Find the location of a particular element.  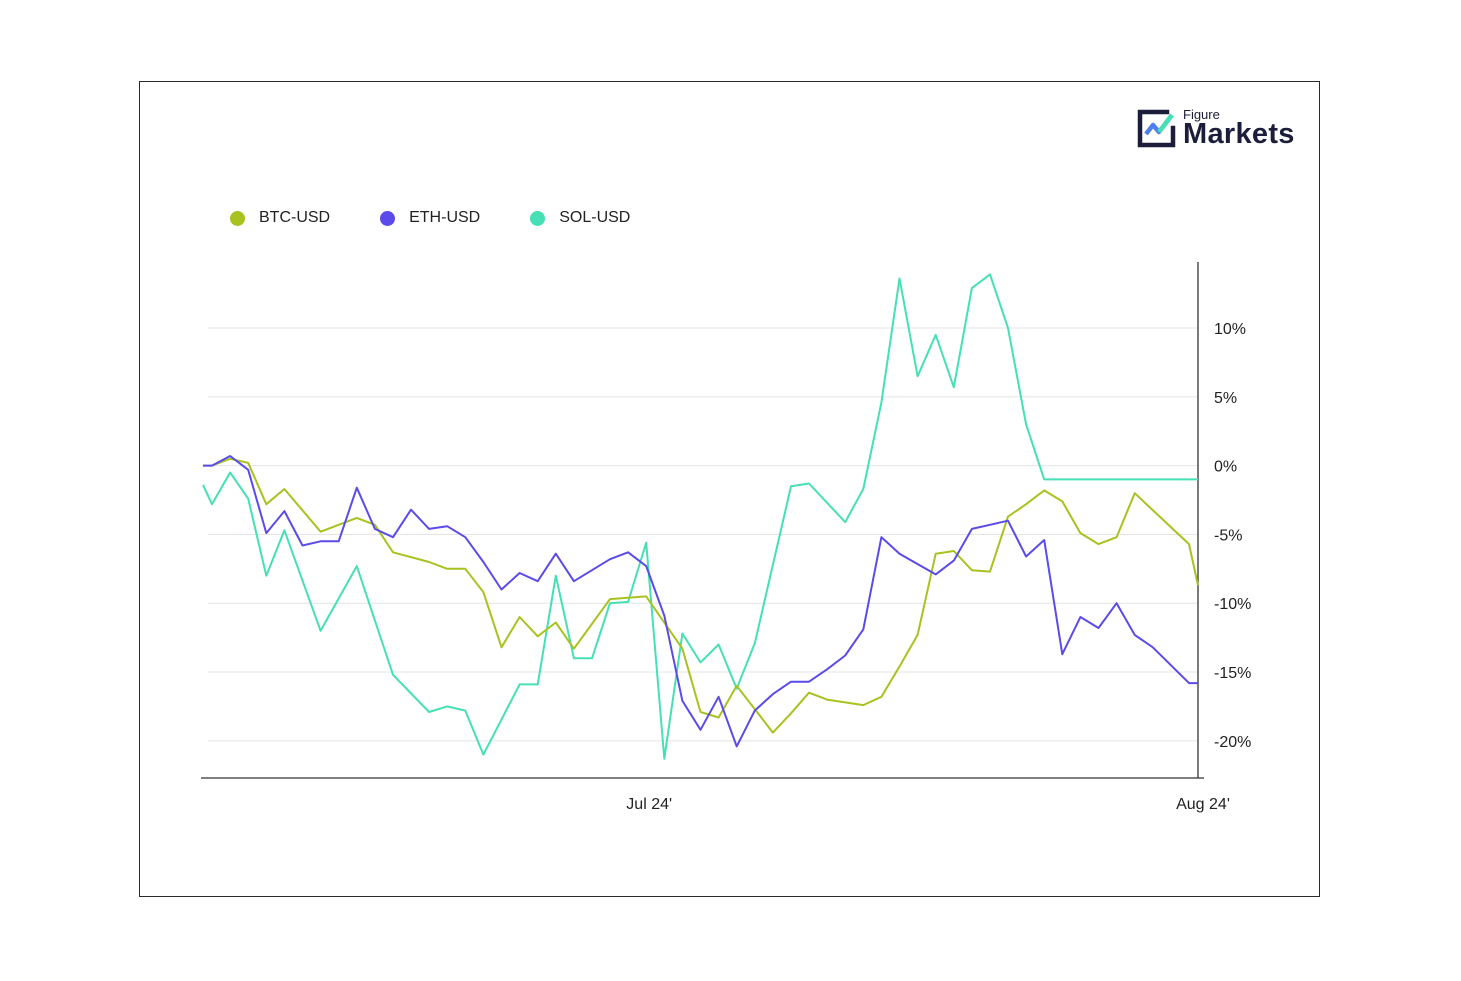

chart-legend: BTC-USD ETH-USD SOL-USD is located at coordinates (455, 218).